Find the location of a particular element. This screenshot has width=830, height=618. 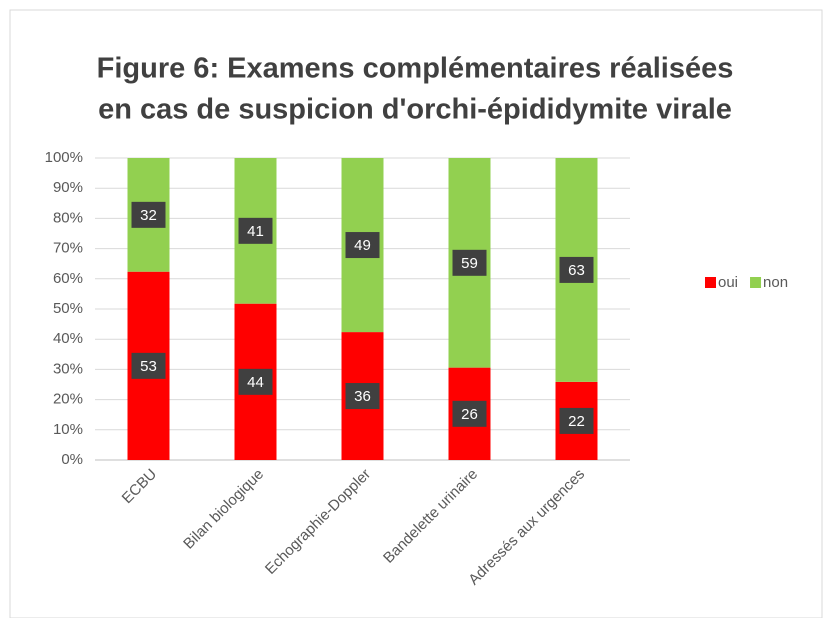

data-label: 49 is located at coordinates (362, 245).